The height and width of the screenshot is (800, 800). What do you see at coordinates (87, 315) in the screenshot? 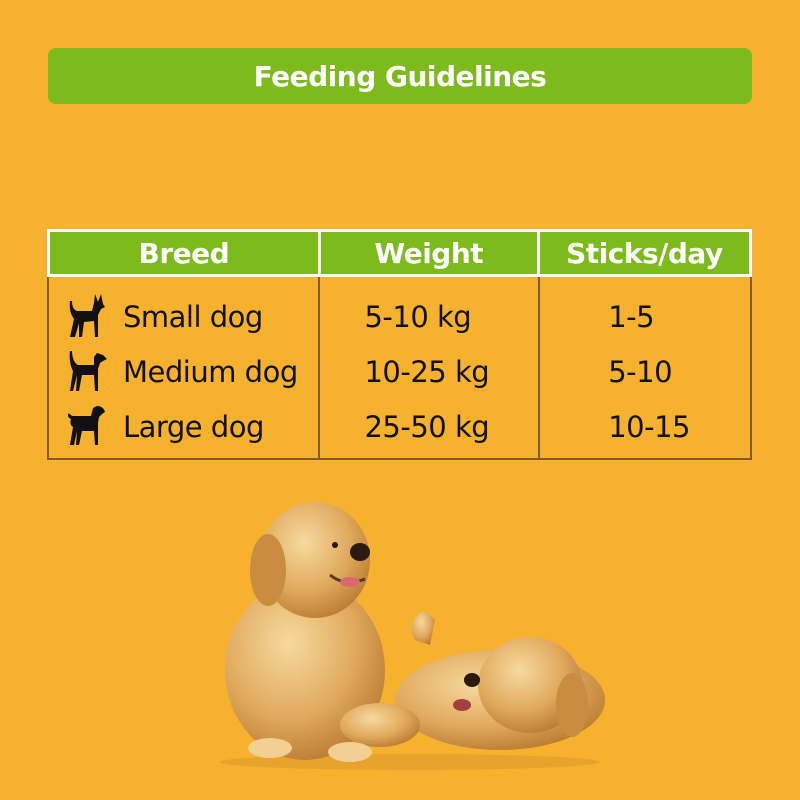
I see `small-dog-icon` at bounding box center [87, 315].